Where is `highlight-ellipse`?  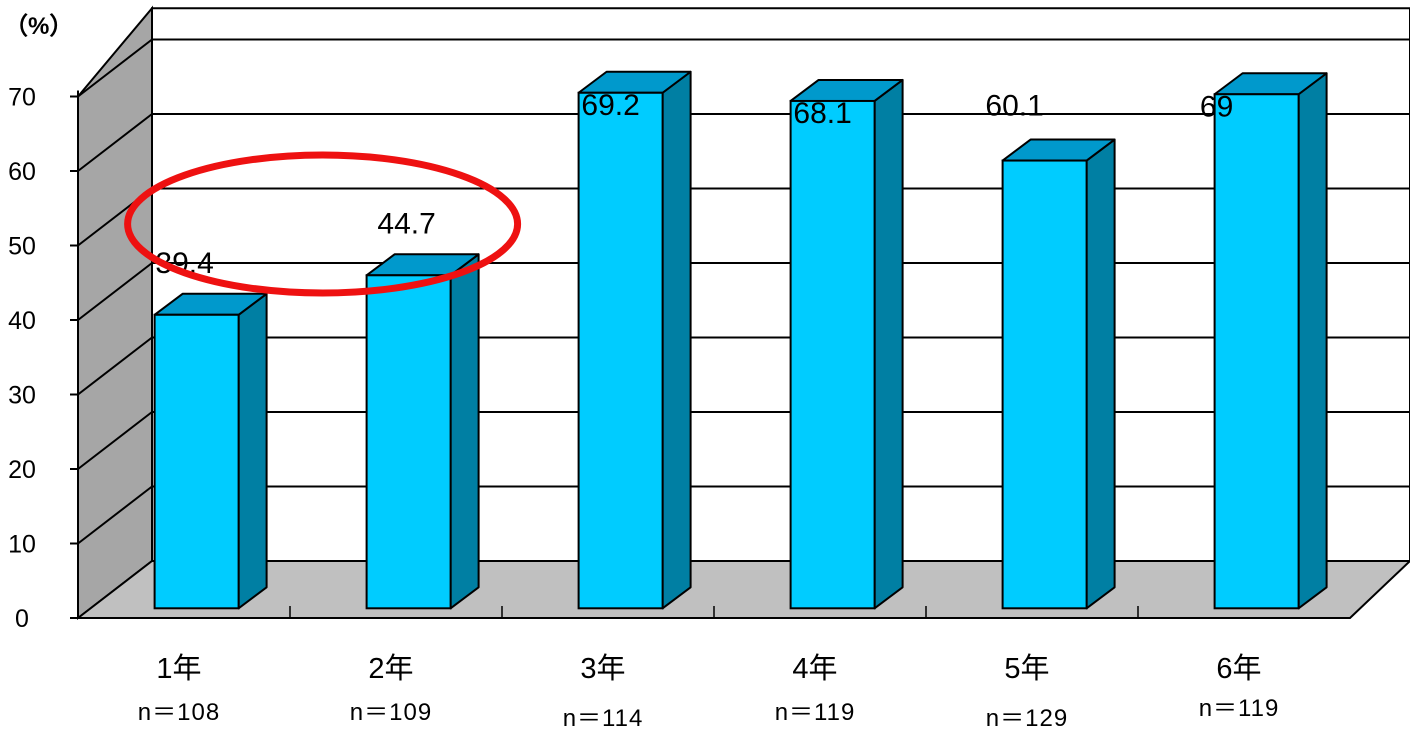
highlight-ellipse is located at coordinates (323, 224).